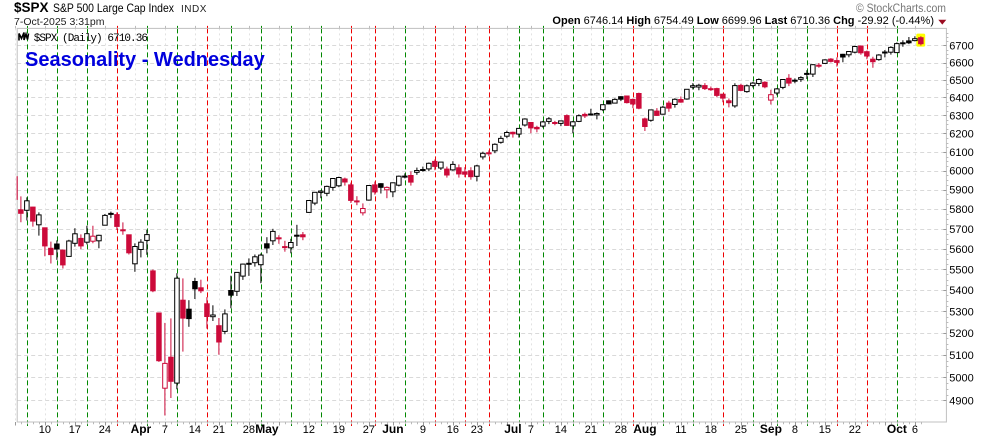 The image size is (990, 438). I want to click on svg-text: 11, so click(680, 430).